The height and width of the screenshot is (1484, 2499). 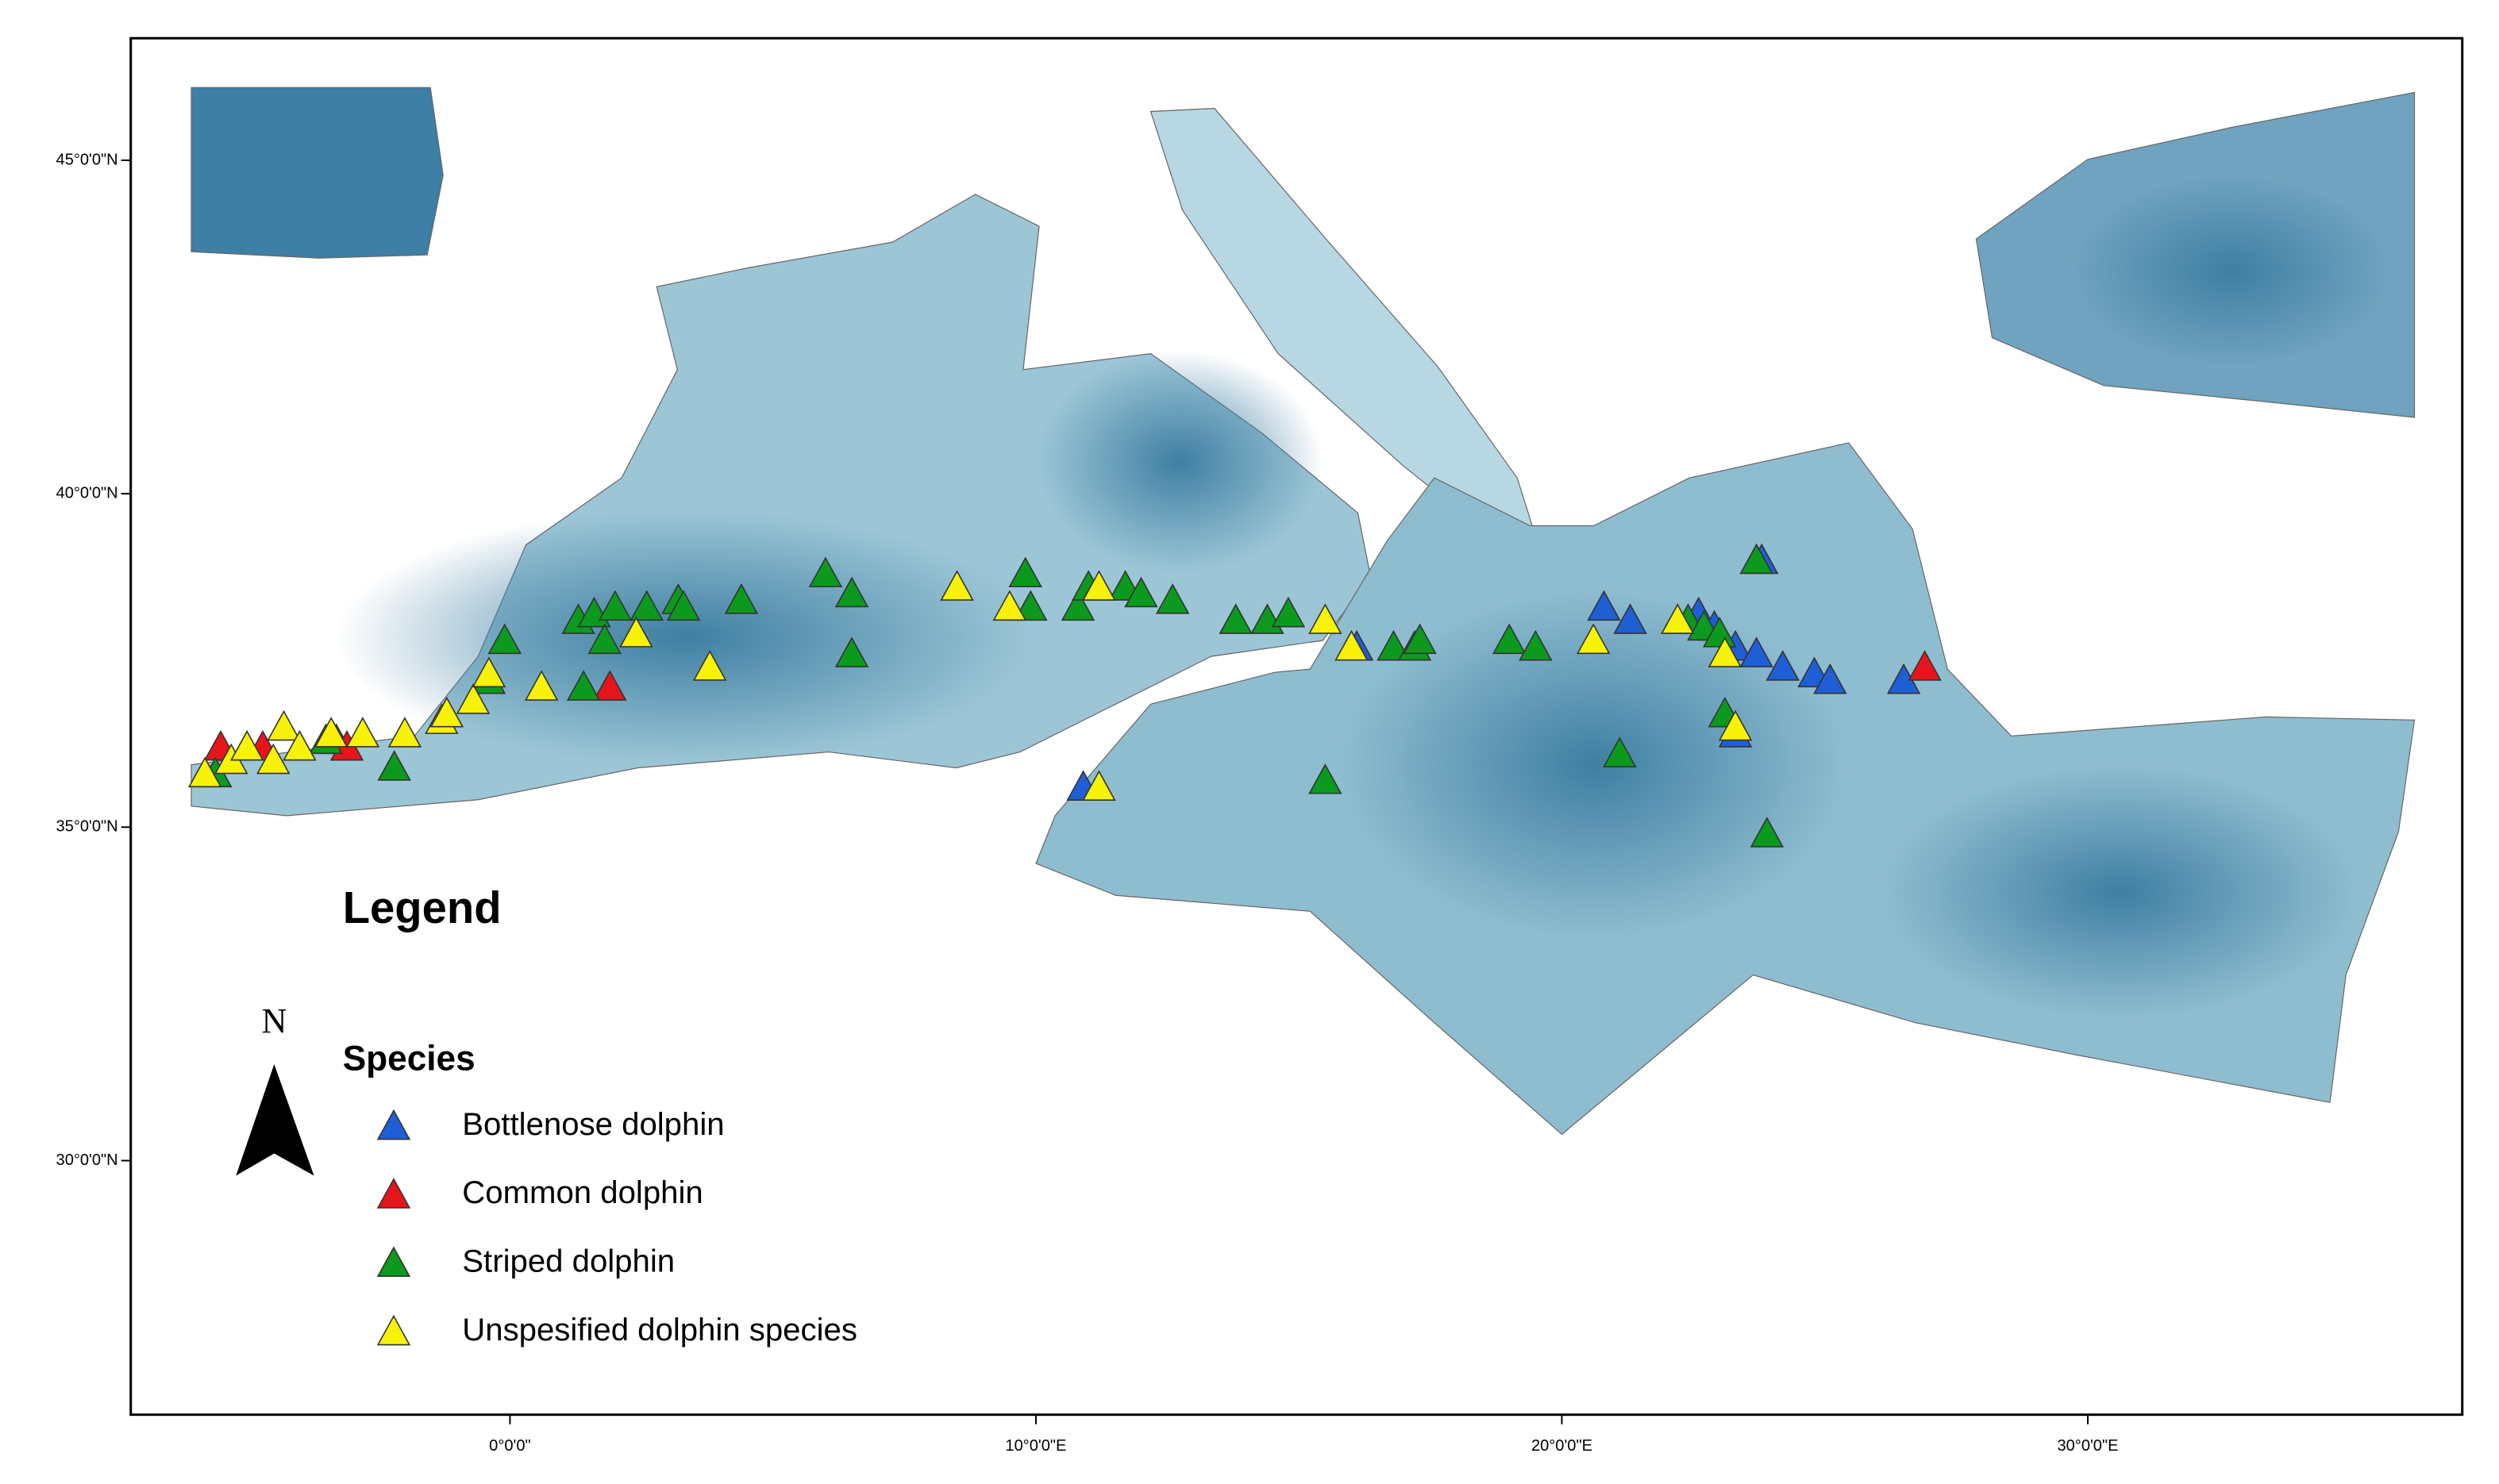 What do you see at coordinates (568, 1261) in the screenshot?
I see `legend-label: Striped dolphin` at bounding box center [568, 1261].